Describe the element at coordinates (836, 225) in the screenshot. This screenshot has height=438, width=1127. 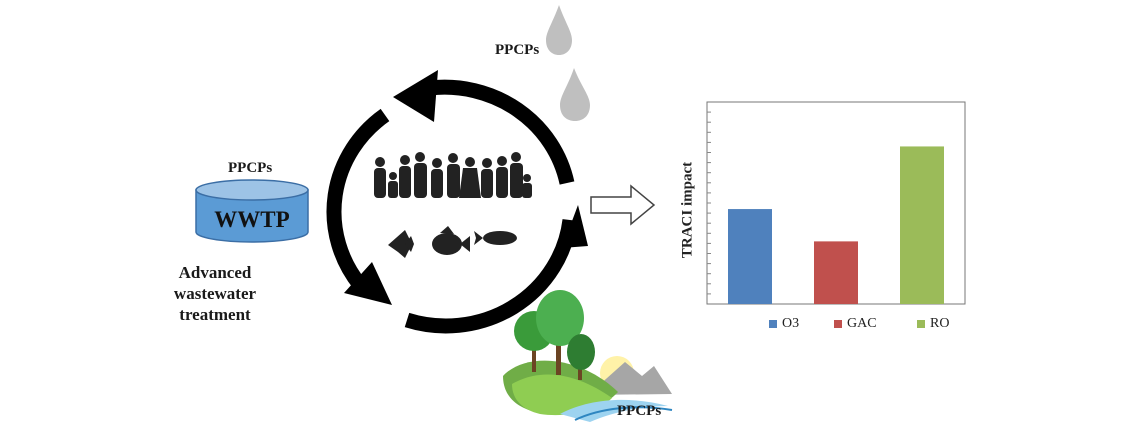
I see `bar-series` at that location.